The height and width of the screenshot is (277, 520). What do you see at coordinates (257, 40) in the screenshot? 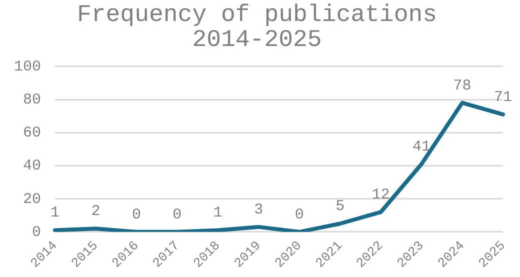
I see `text: 2014-2025` at bounding box center [257, 40].